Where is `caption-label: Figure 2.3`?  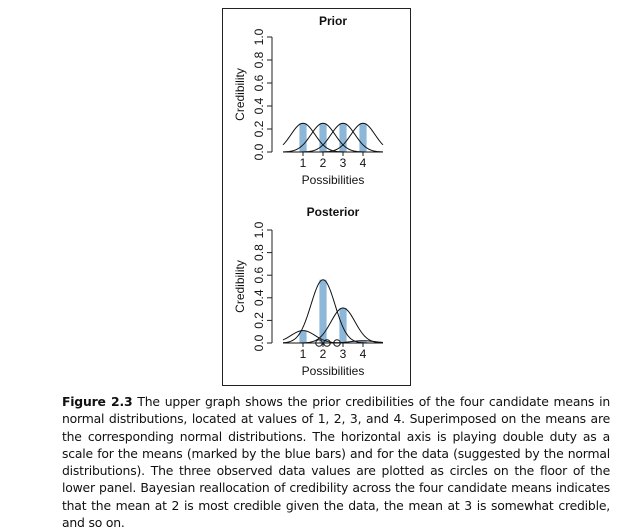 caption-label: Figure 2.3 is located at coordinates (97, 401).